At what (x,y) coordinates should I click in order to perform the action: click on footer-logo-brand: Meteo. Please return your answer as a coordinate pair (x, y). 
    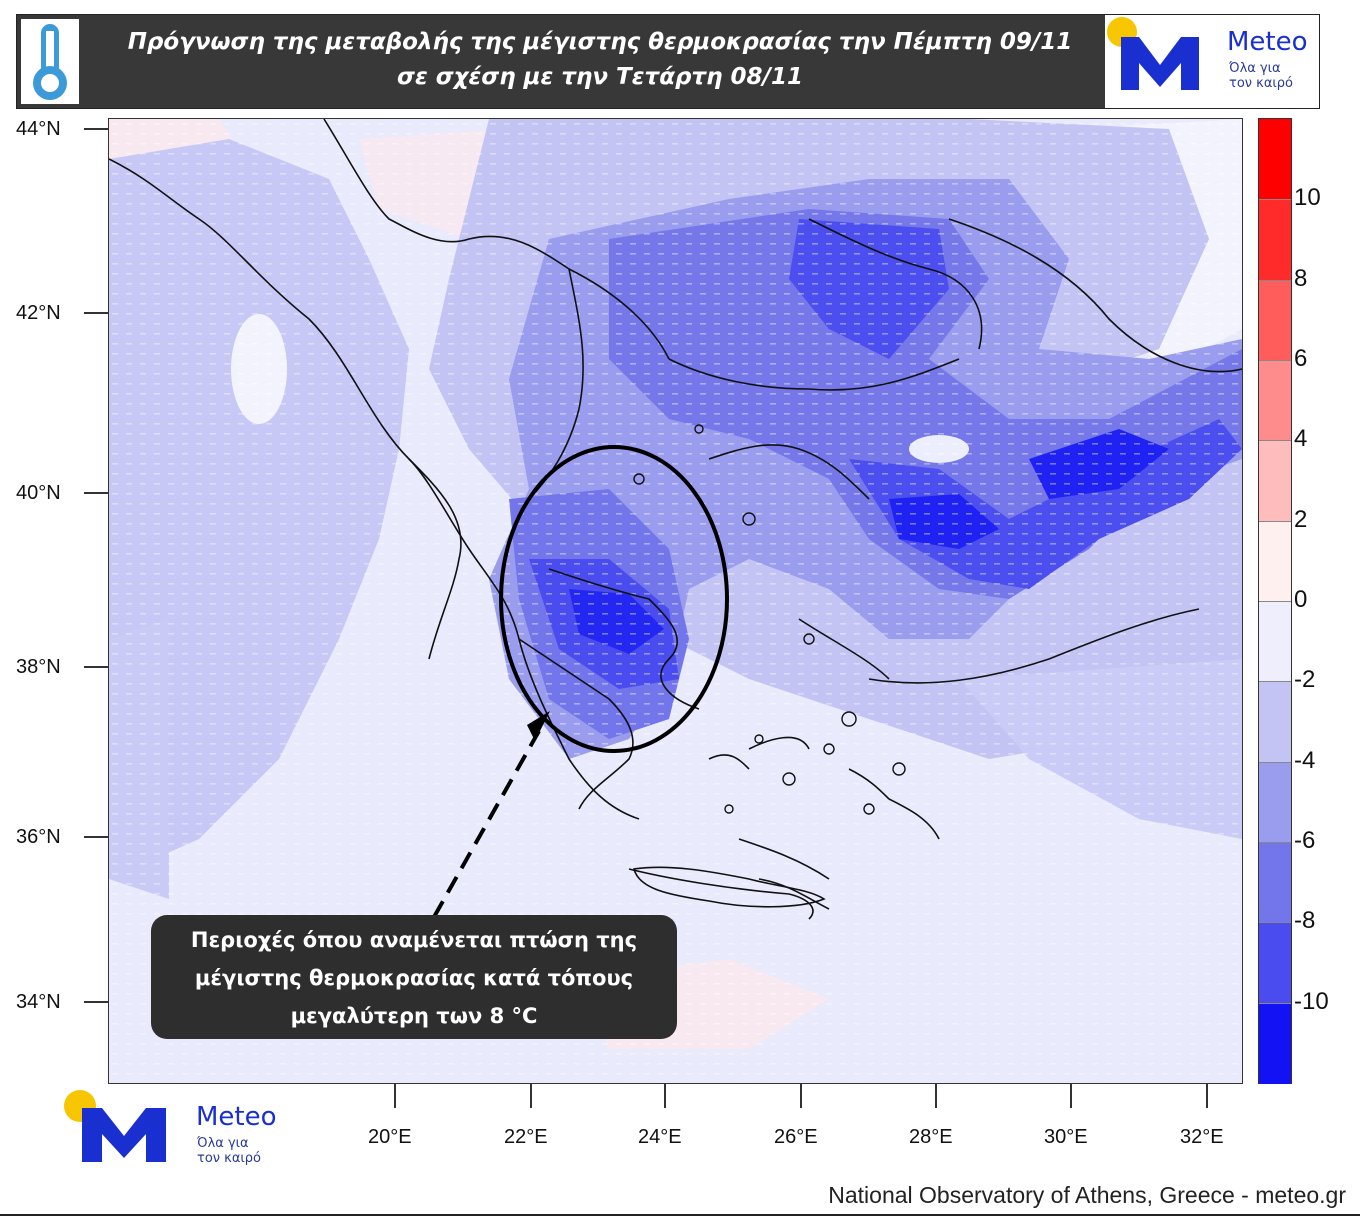
    Looking at the image, I should click on (236, 1117).